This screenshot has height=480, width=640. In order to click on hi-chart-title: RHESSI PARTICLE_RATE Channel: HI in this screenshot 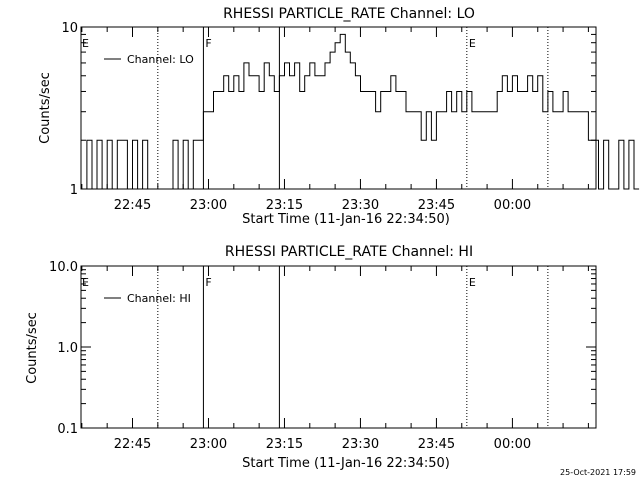, I will do `click(349, 252)`.